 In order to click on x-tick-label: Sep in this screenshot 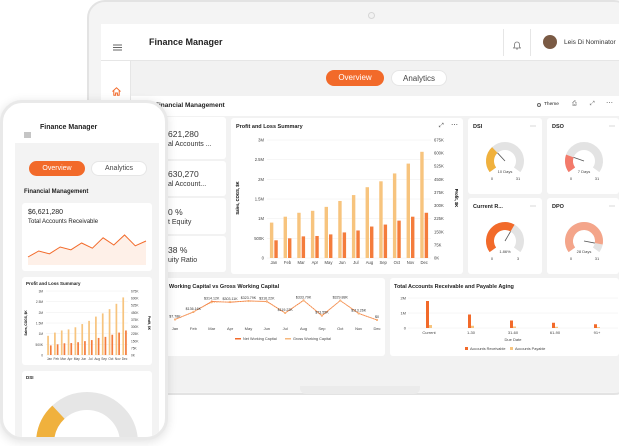, I will do `click(104, 359)`.